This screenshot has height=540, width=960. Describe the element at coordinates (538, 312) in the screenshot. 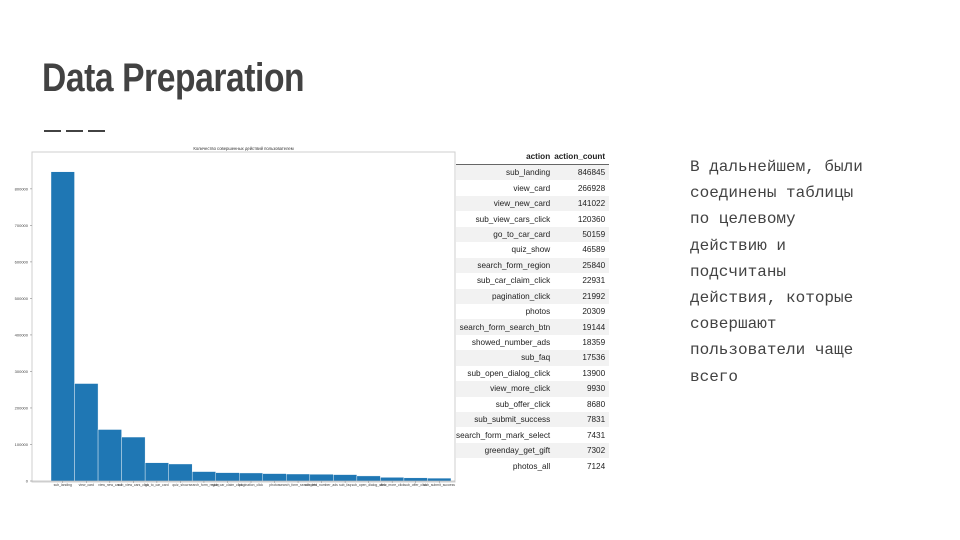

I see `action-cell: photos` at that location.